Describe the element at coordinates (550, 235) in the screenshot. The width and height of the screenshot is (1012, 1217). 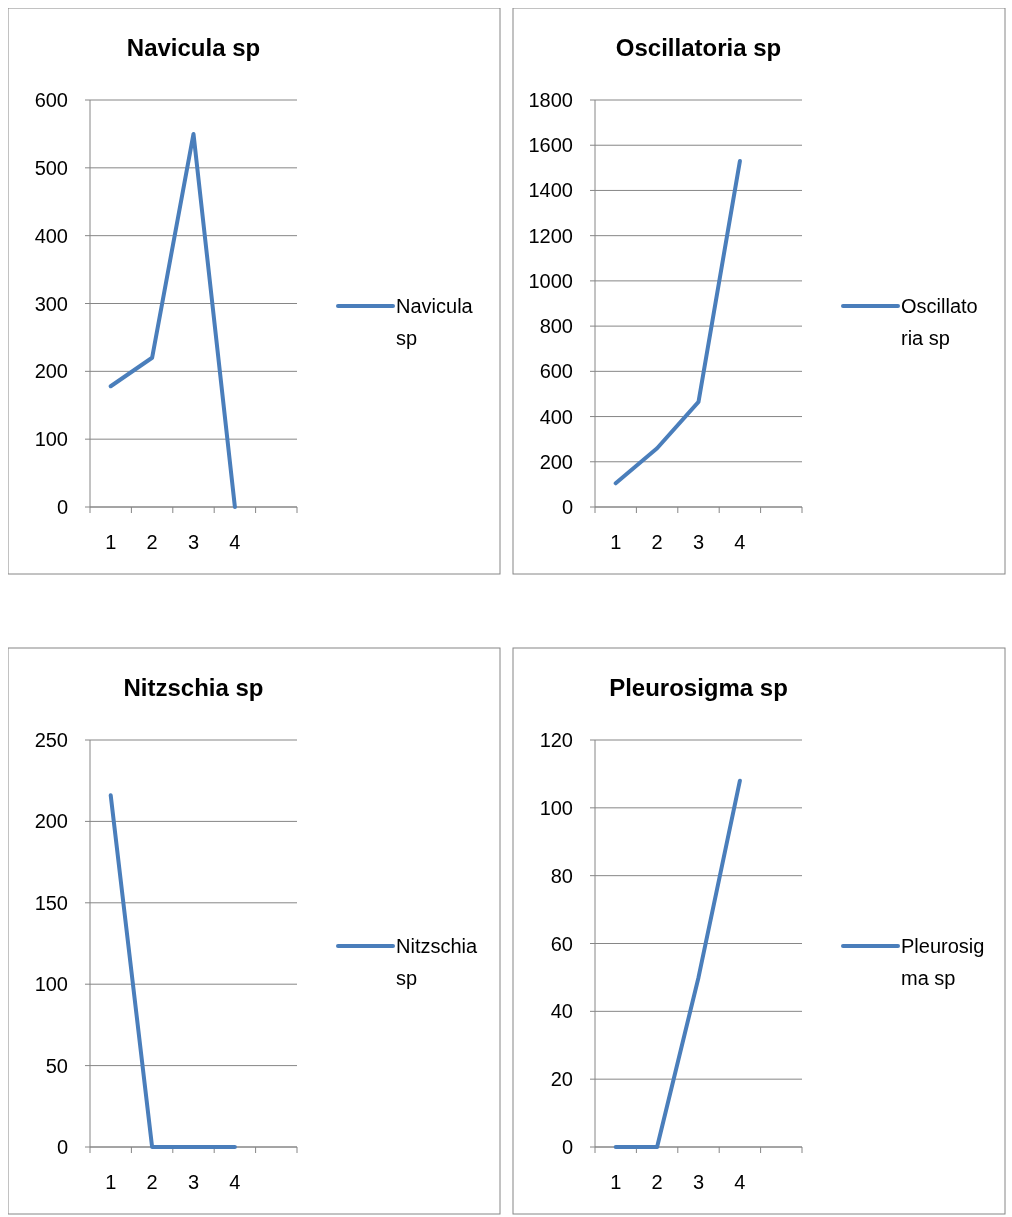
I see `y-tick-label: 1200` at that location.